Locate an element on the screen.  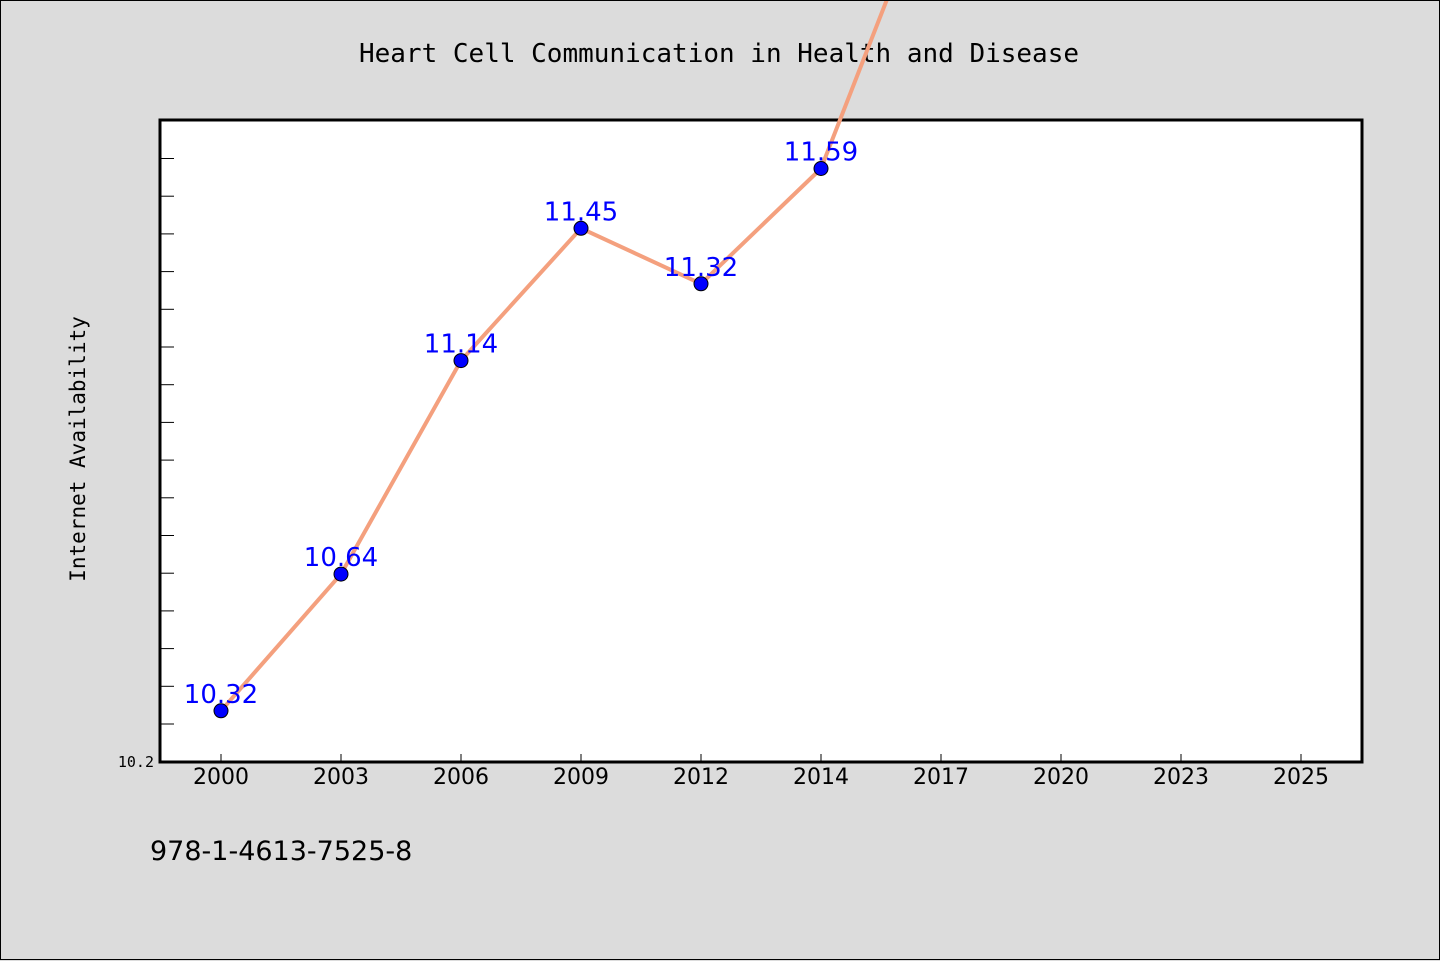
x-tick-label: 2020 is located at coordinates (1061, 777).